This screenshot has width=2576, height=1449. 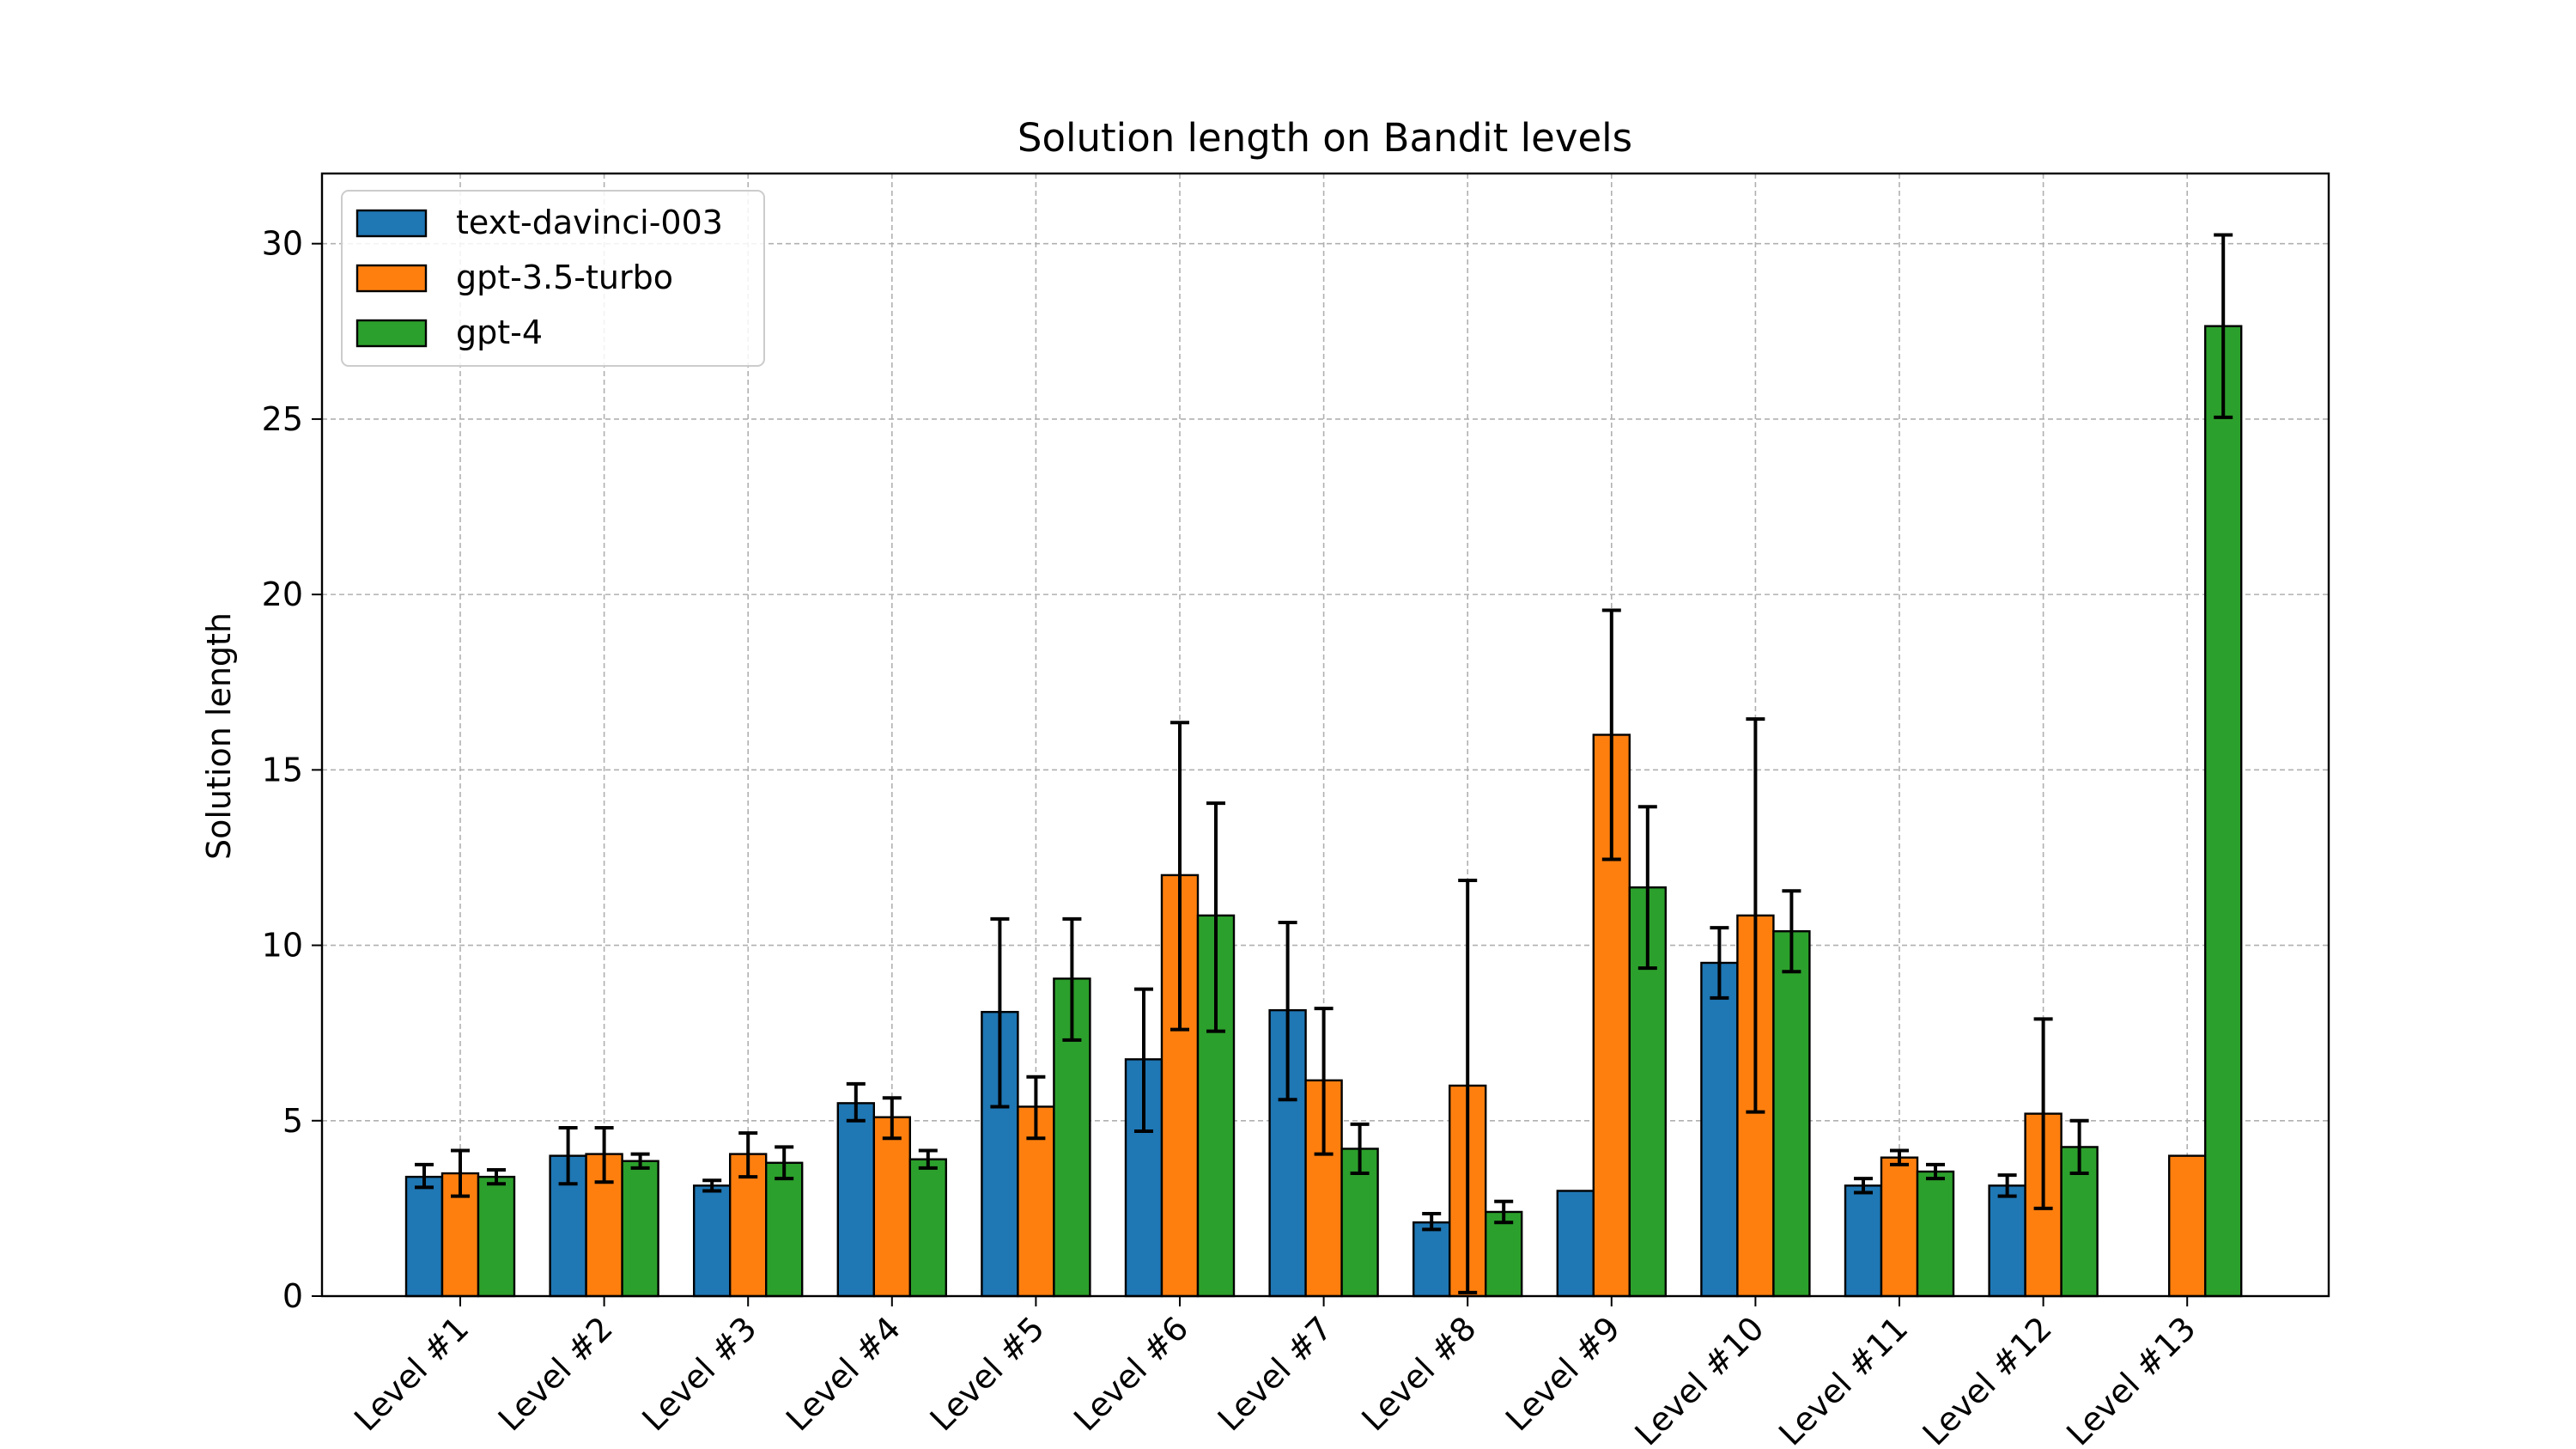 What do you see at coordinates (589, 222) in the screenshot?
I see `legend-label: text-davinci-003` at bounding box center [589, 222].